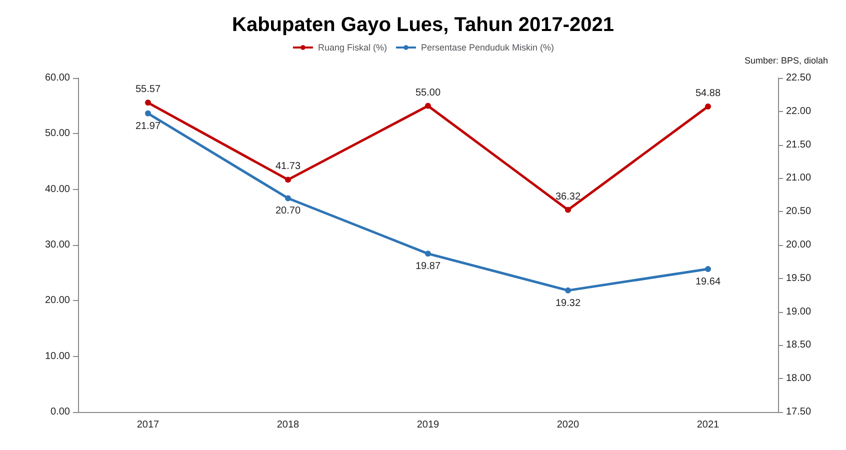  What do you see at coordinates (799, 378) in the screenshot?
I see `y2-tick-label: 18.00` at bounding box center [799, 378].